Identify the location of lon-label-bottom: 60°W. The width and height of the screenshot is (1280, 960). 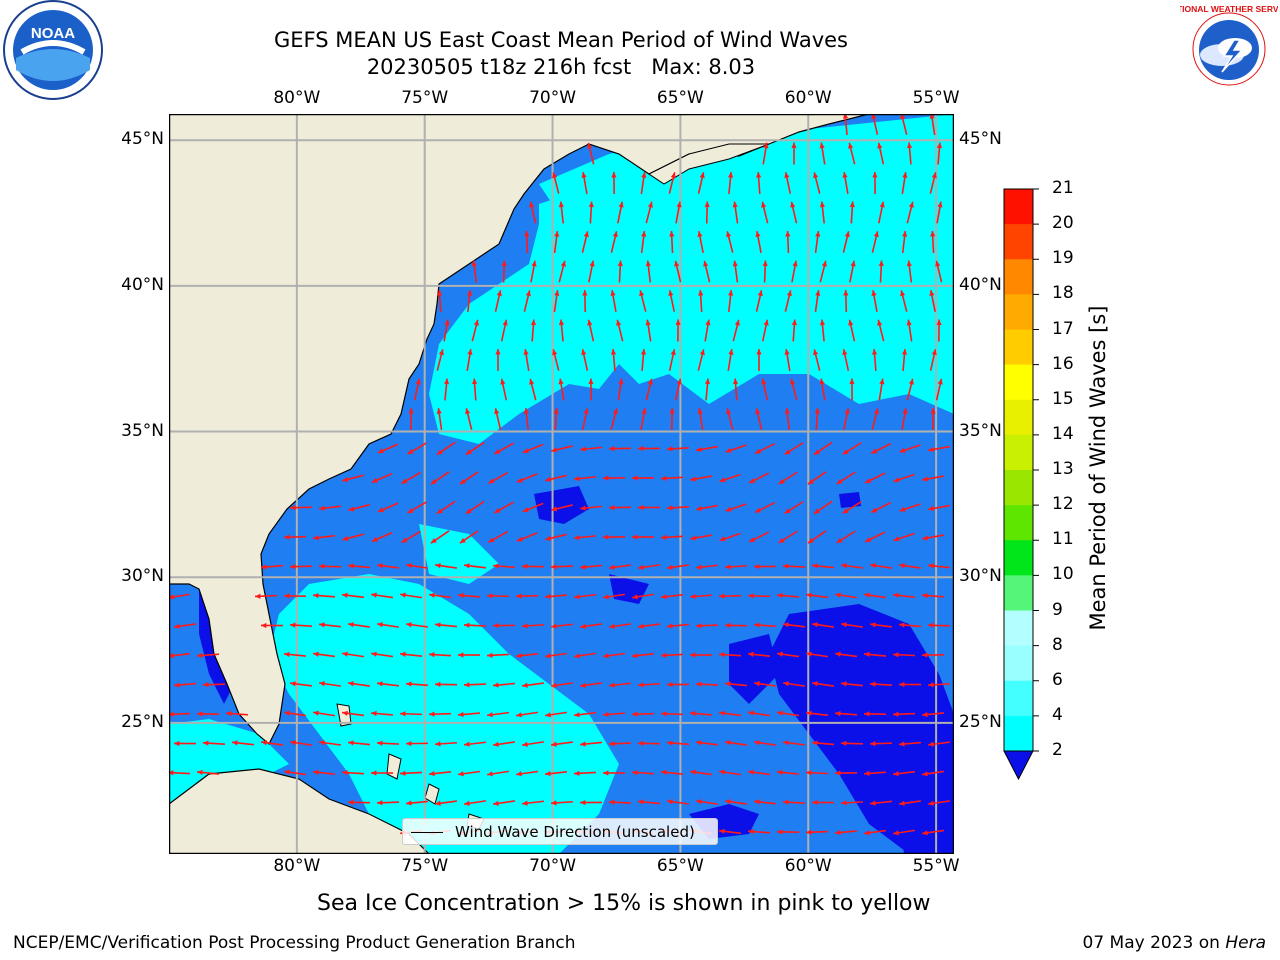
(808, 866).